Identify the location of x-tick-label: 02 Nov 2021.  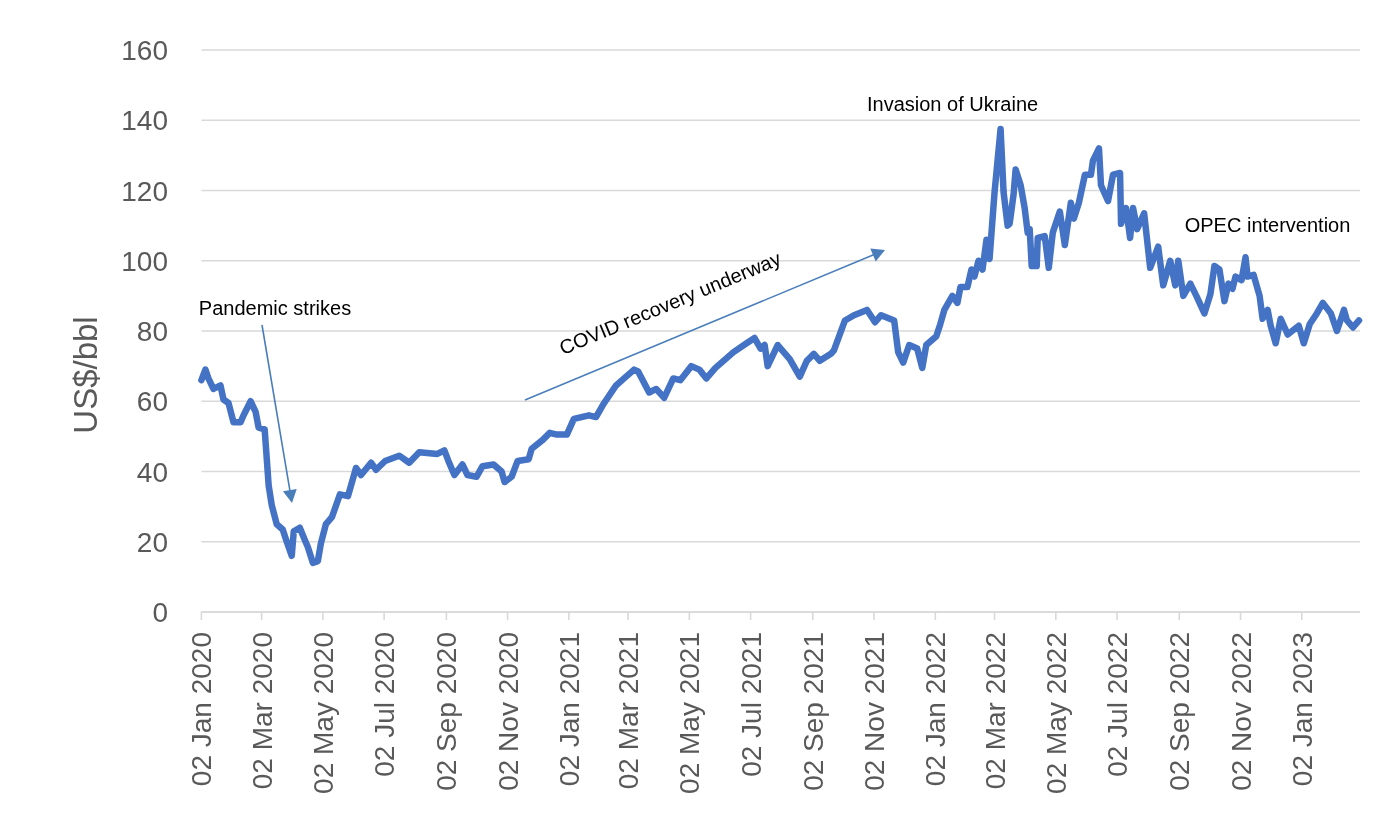
(874, 711).